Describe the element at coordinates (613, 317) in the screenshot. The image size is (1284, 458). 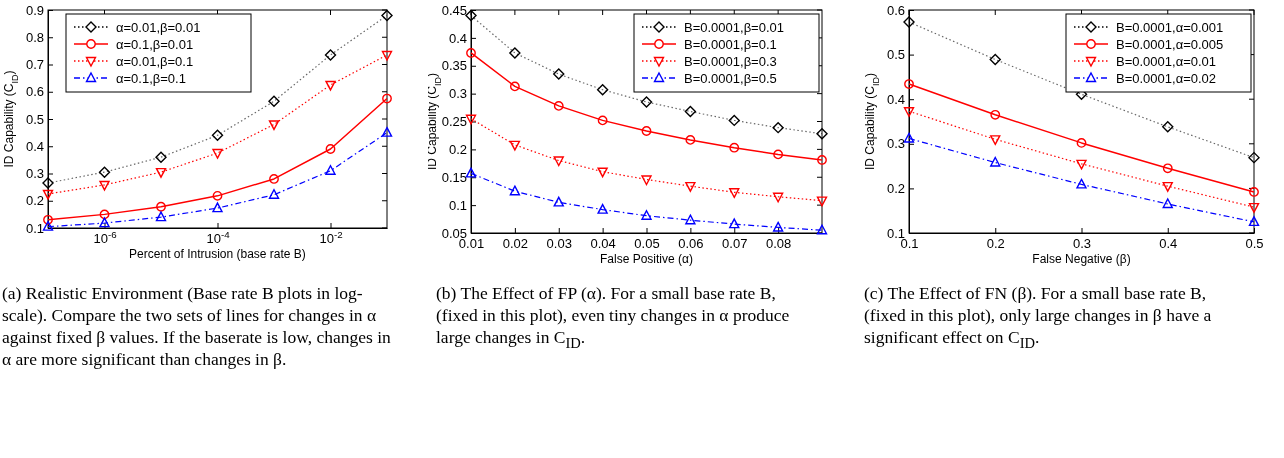
I see `text: (b) The Effect of FP (α). For a small base rate B, (fixed in this plot), even tiny changes in α produce large changes in C$_{ID}$.` at that location.